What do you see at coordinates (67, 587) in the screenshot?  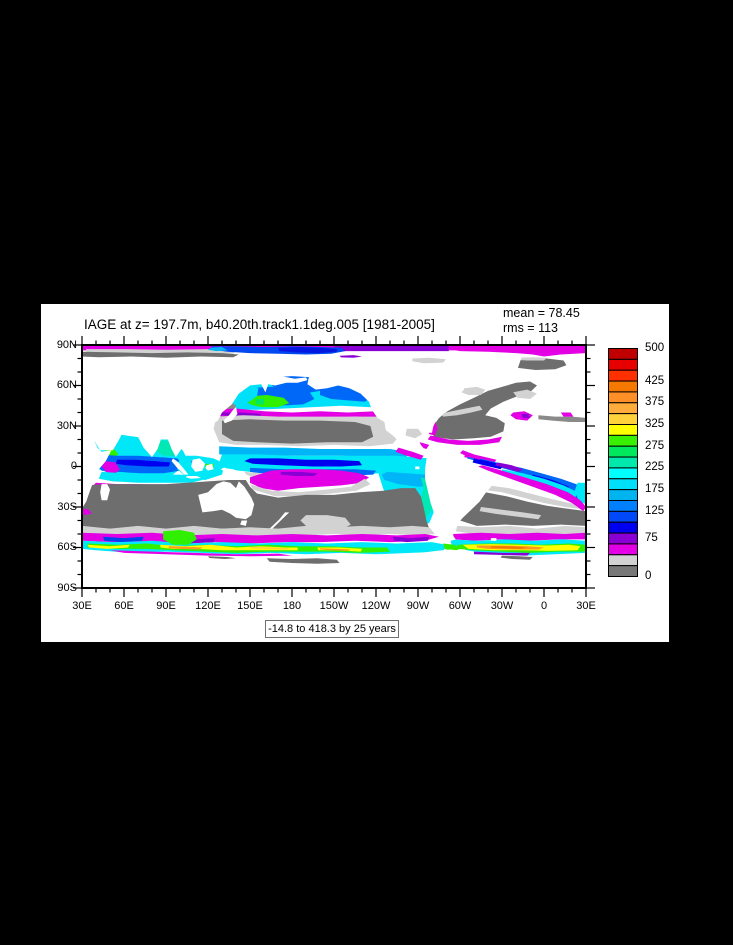 I see `y-axis-label-90S: 90S` at bounding box center [67, 587].